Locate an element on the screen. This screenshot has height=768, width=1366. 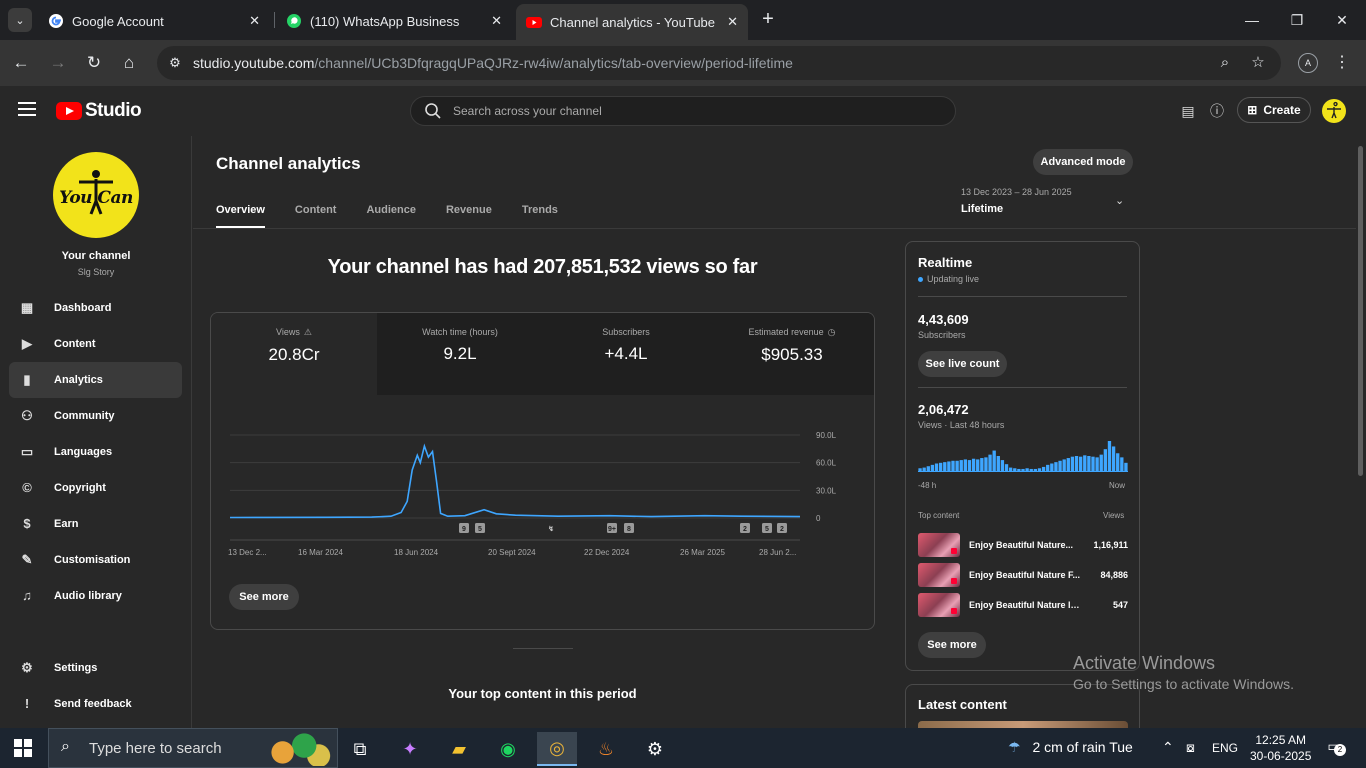
top-content-row: Enjoy Beautiful Nature F... 84,886 is located at coordinates (1023, 575).